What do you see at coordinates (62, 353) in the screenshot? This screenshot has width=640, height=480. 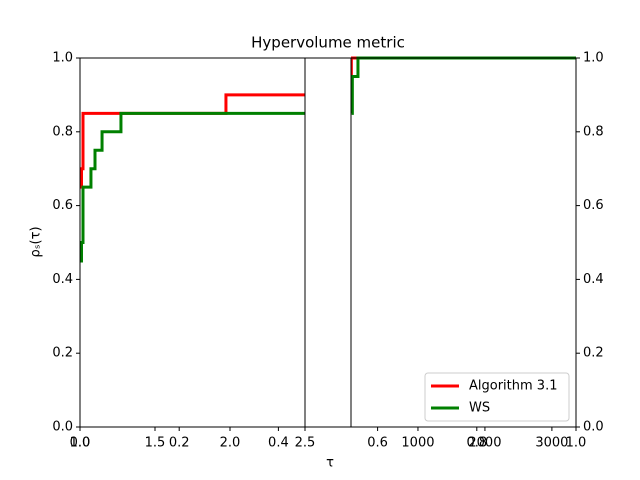 I see `y-tick-label: 0.2` at bounding box center [62, 353].